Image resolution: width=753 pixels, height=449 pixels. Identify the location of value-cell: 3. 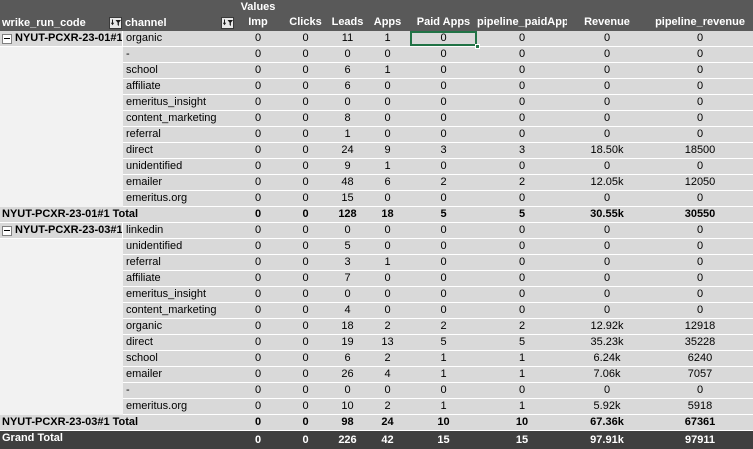
(347, 263).